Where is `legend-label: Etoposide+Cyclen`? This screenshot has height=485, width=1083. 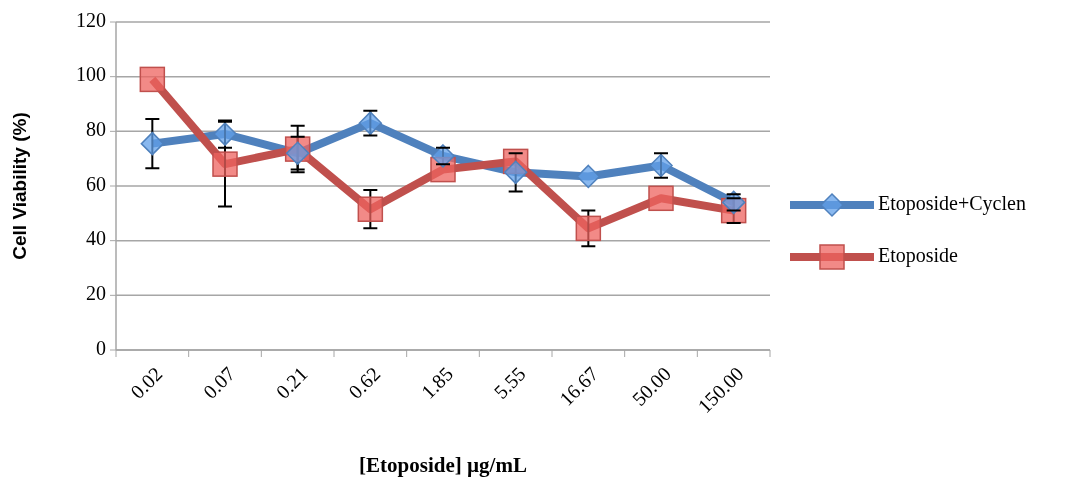 legend-label: Etoposide+Cyclen is located at coordinates (952, 203).